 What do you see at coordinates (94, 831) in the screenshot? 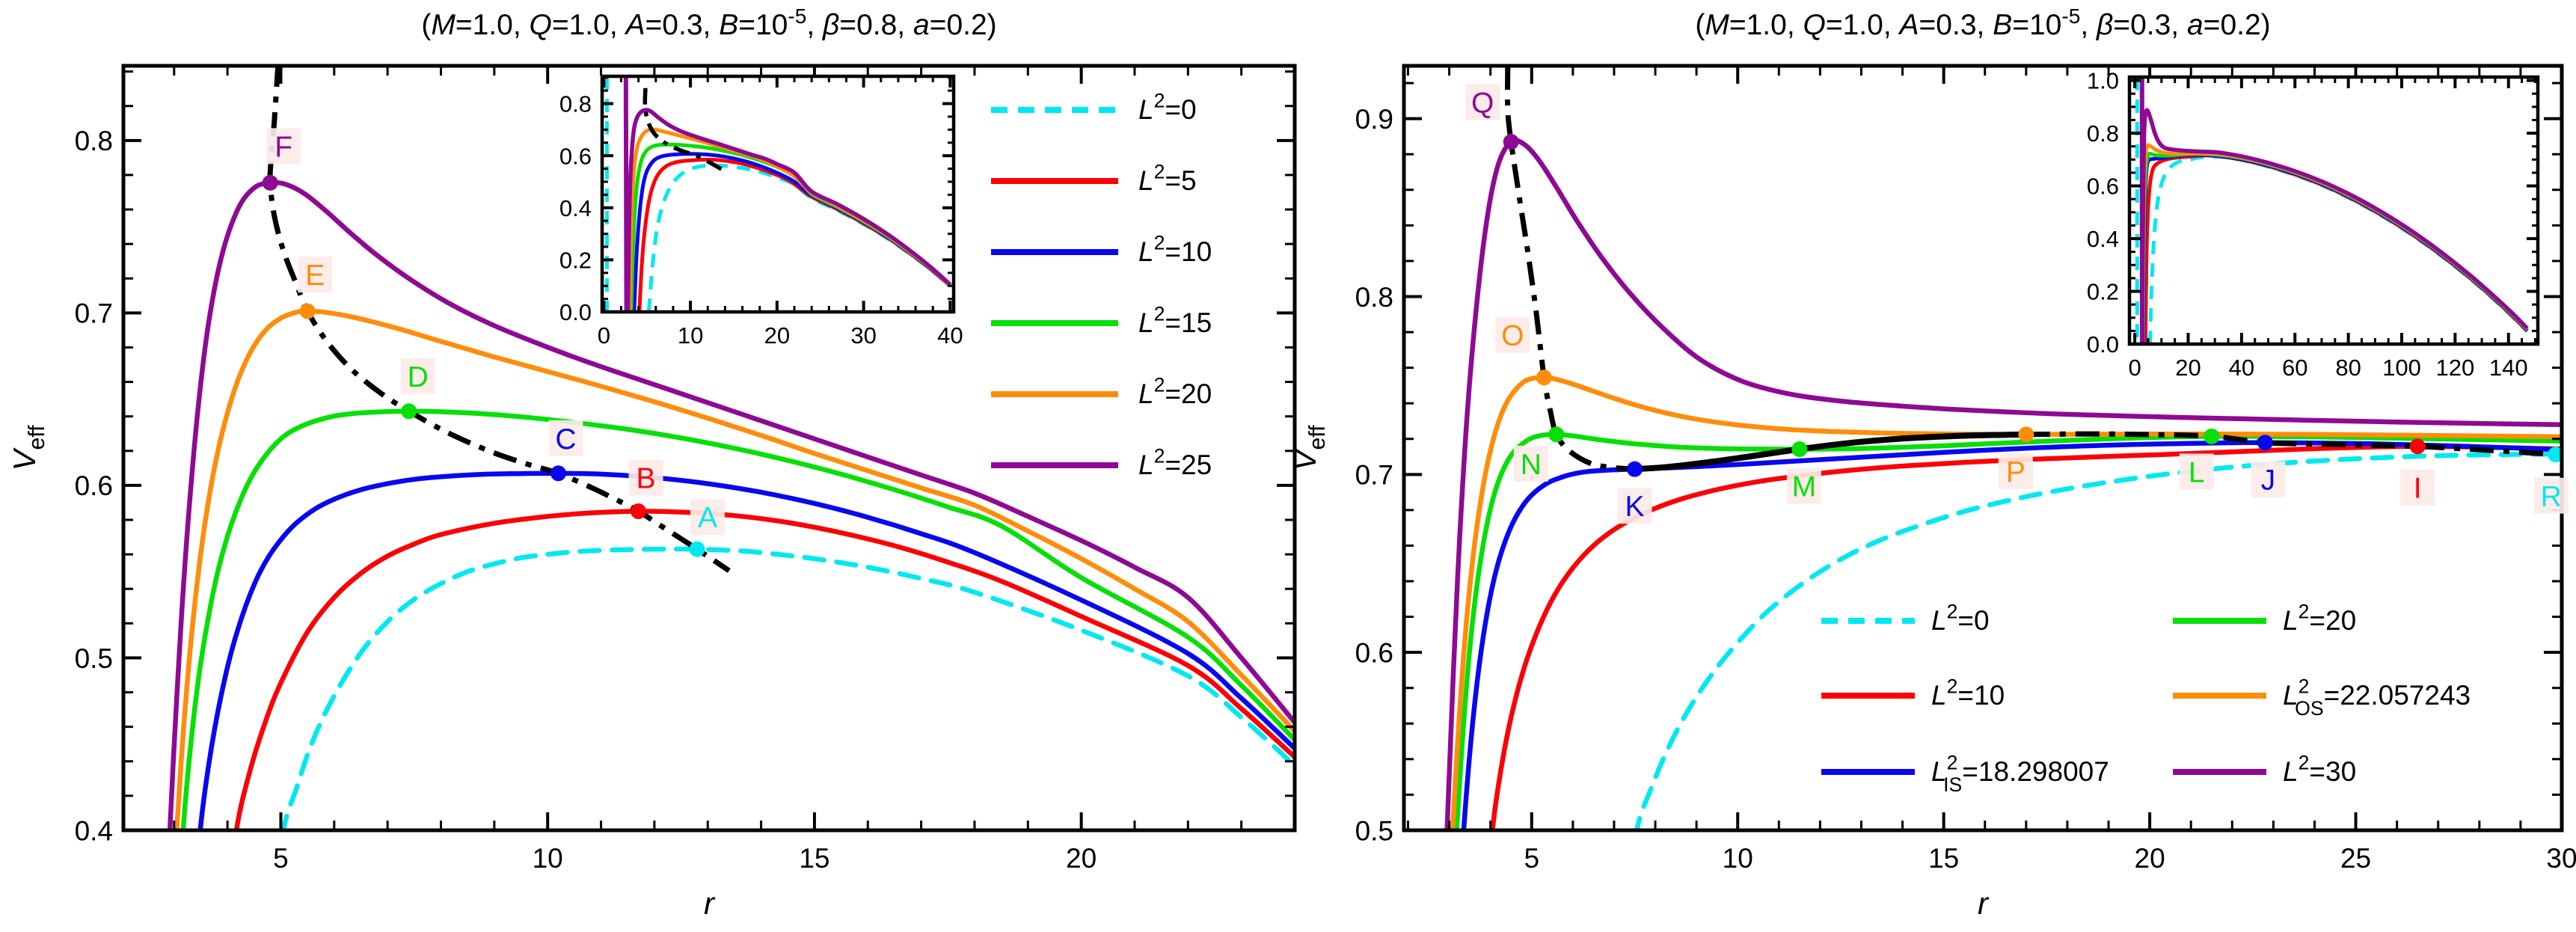
I see `axis-left-y-tick-label: 0.4` at bounding box center [94, 831].